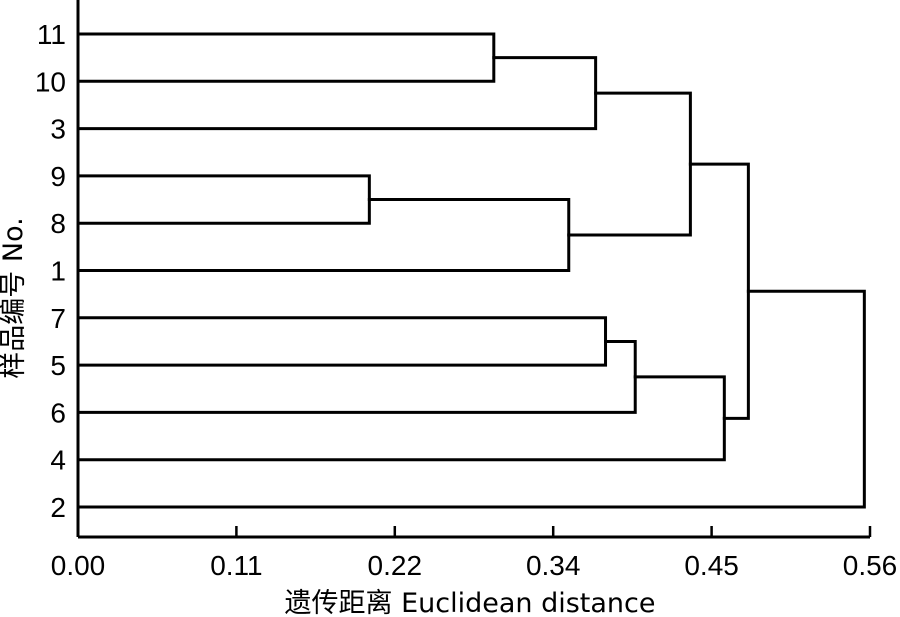 Image resolution: width=900 pixels, height=617 pixels. I want to click on y-tick-label-1: 1, so click(58, 271).